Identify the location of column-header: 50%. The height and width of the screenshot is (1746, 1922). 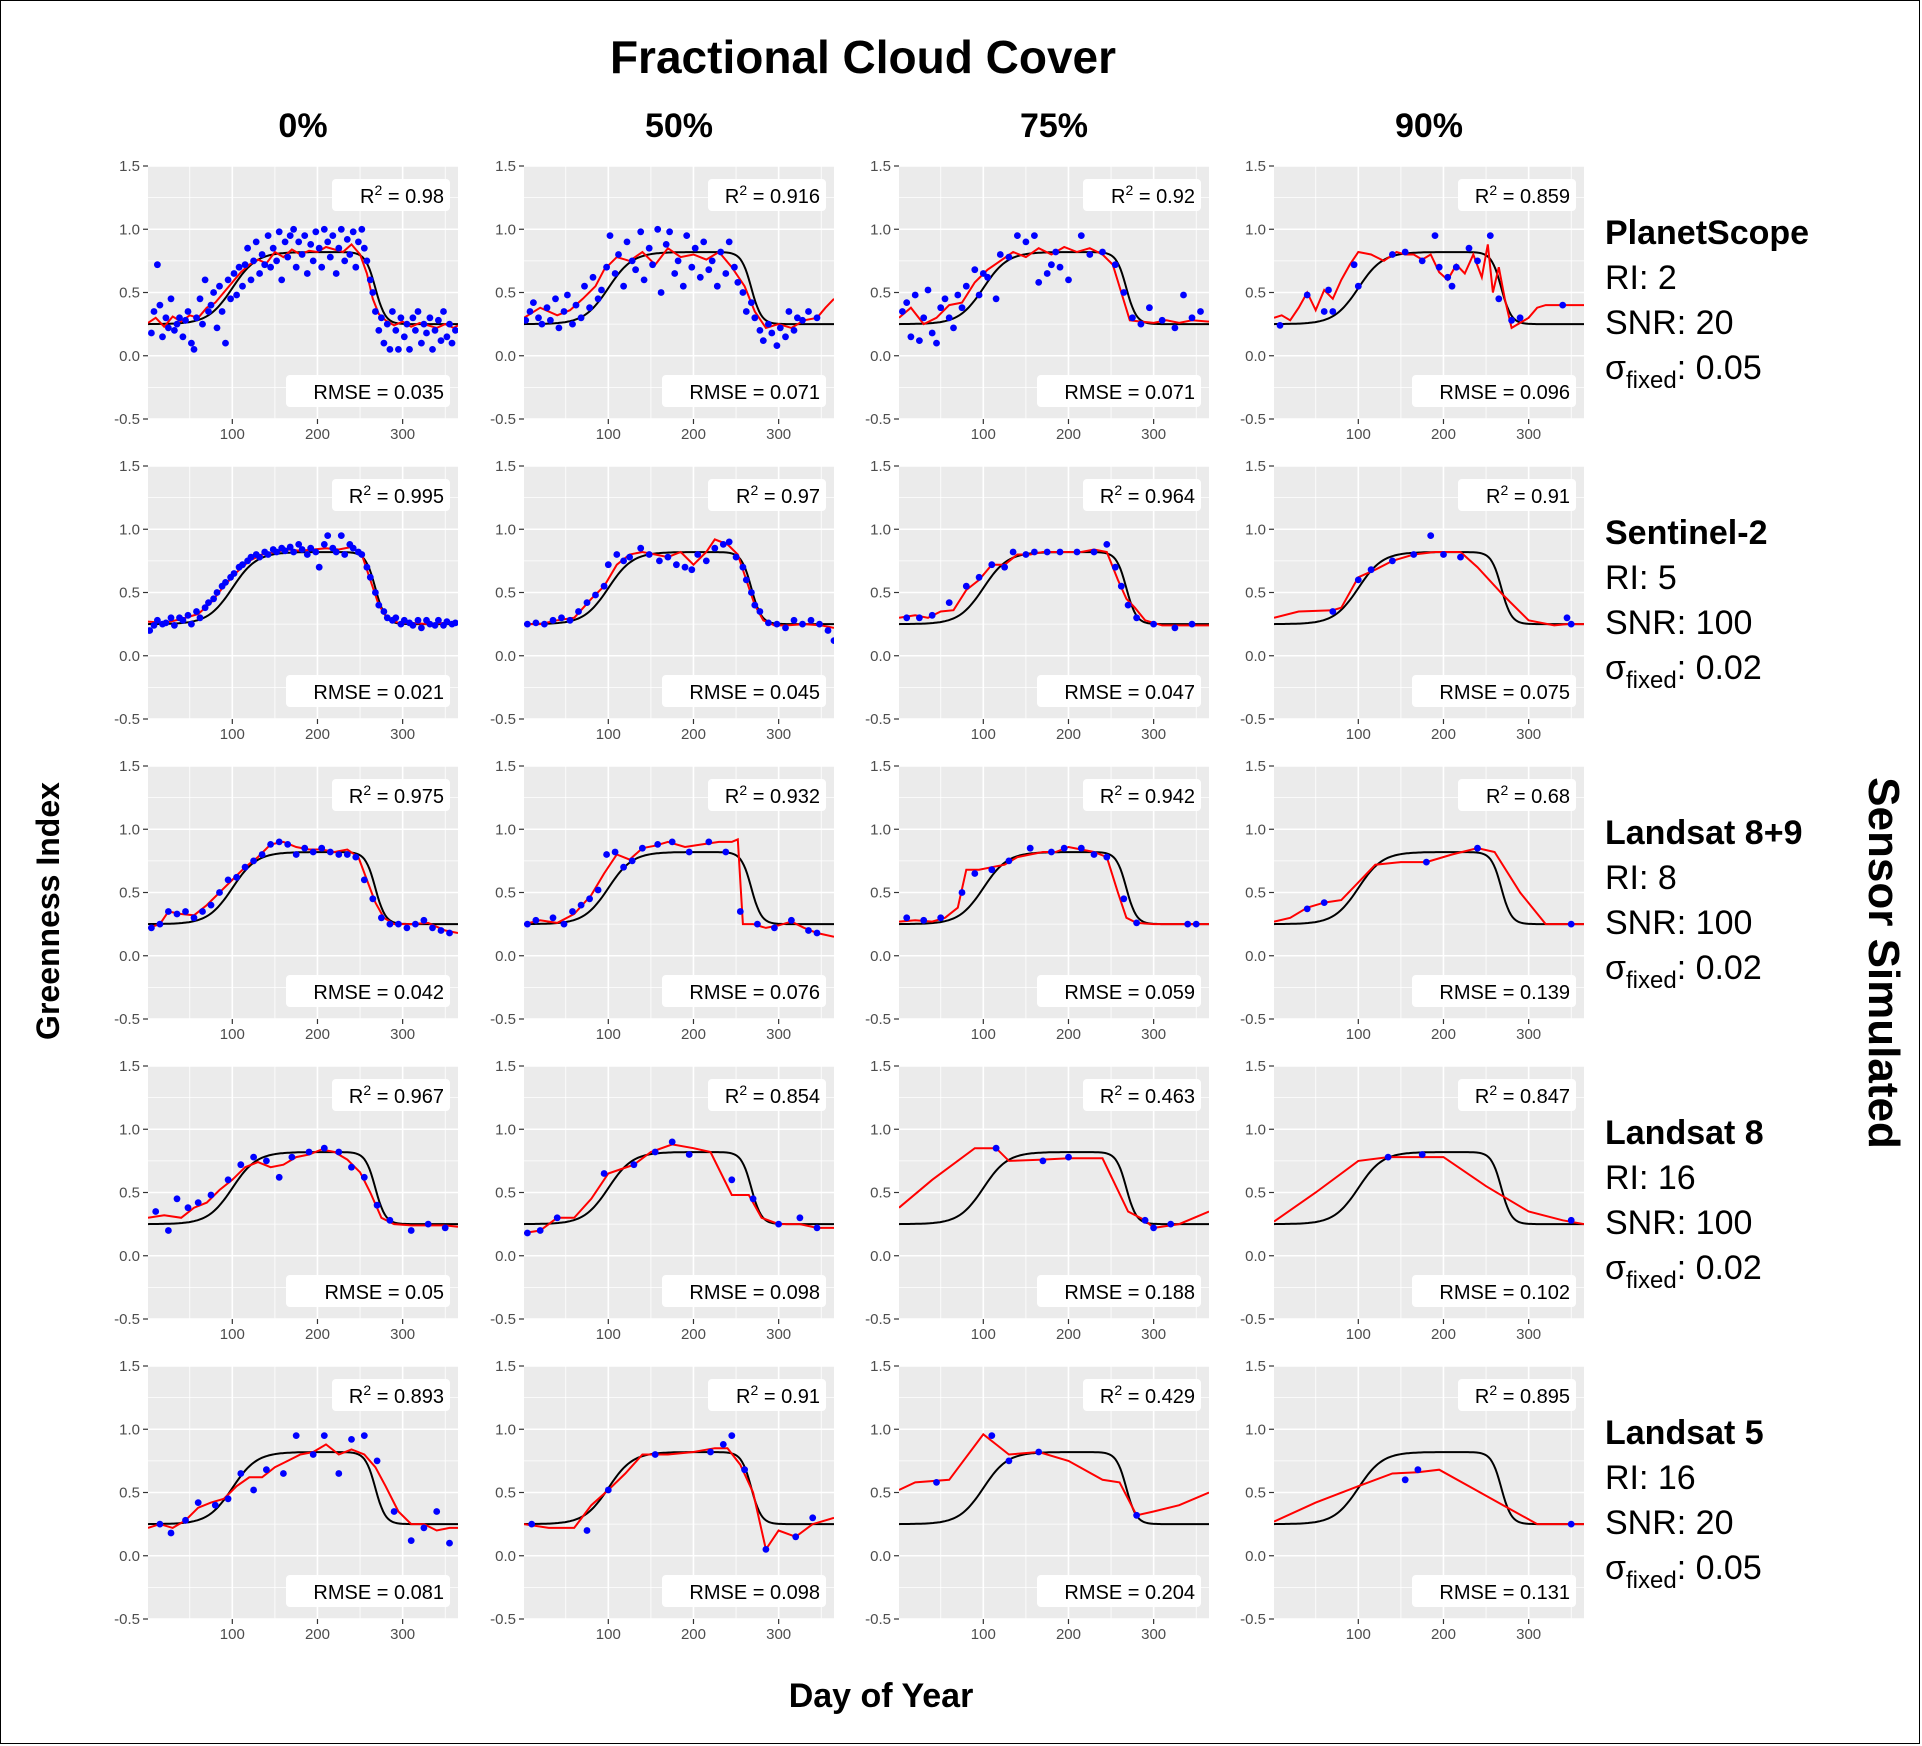
(679, 126).